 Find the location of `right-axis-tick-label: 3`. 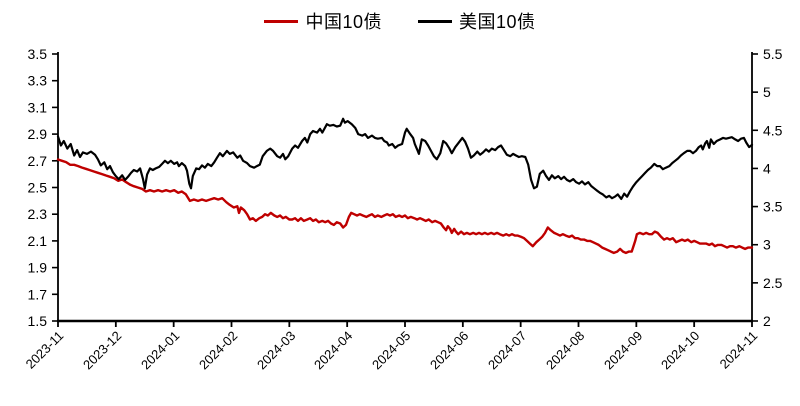

right-axis-tick-label: 3 is located at coordinates (767, 245).